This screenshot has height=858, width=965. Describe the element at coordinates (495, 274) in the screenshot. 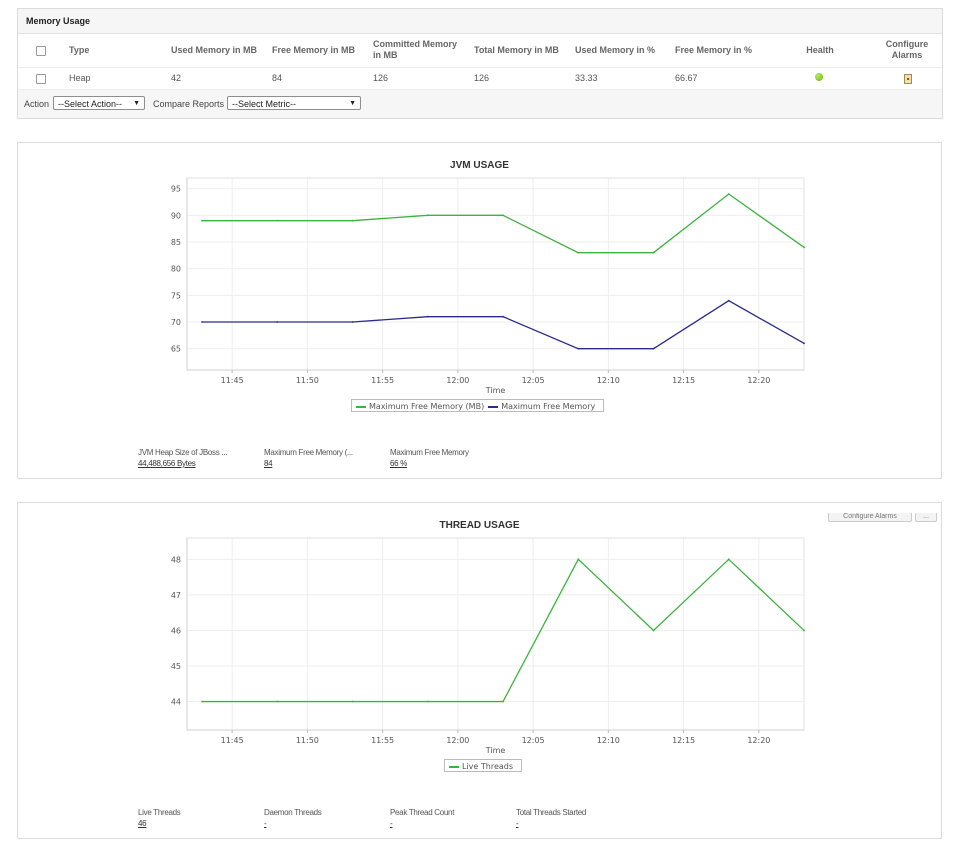

I see `plot-area` at that location.